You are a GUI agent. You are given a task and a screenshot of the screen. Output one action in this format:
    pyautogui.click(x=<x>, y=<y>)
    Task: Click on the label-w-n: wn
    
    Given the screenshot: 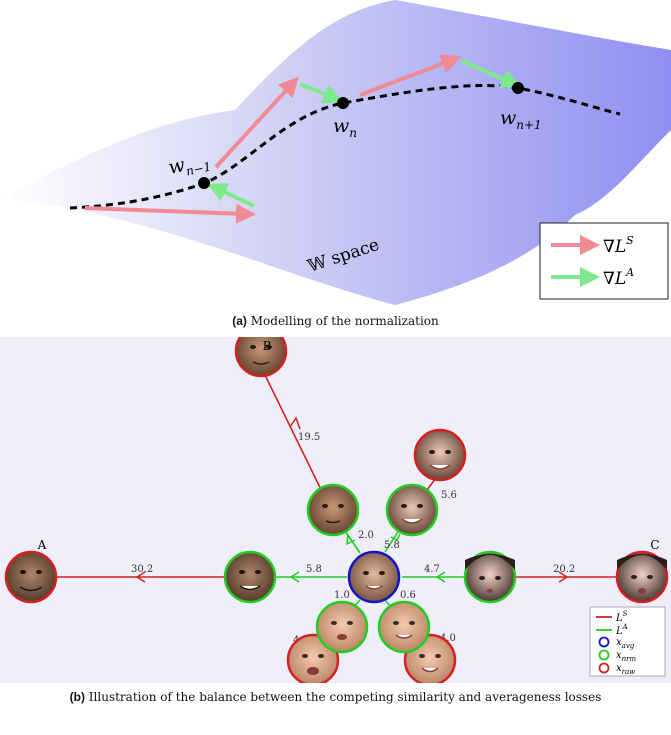 What is the action you would take?
    pyautogui.click(x=345, y=127)
    